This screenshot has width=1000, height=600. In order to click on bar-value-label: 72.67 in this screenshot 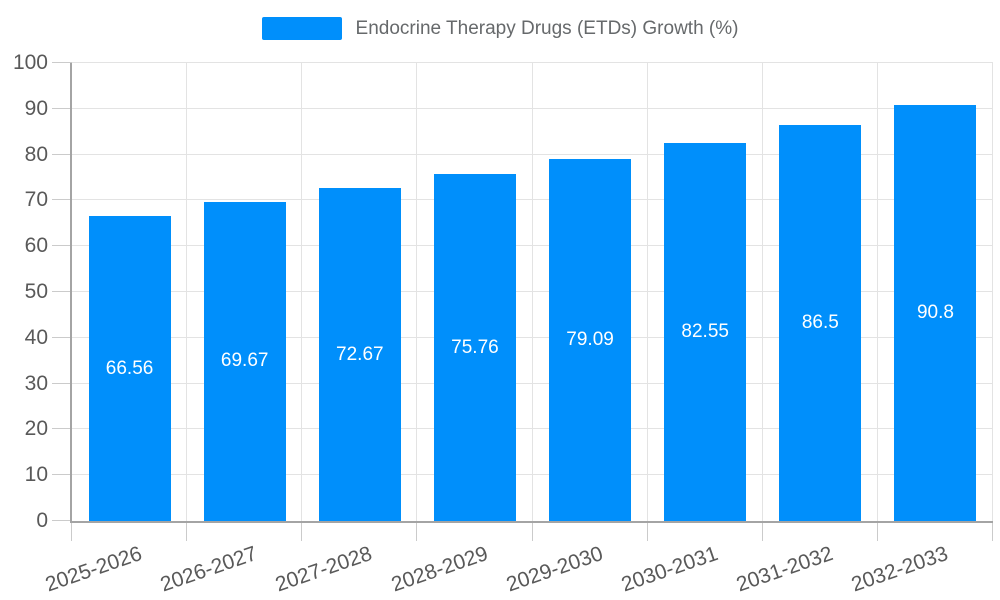, I will do `click(360, 354)`.